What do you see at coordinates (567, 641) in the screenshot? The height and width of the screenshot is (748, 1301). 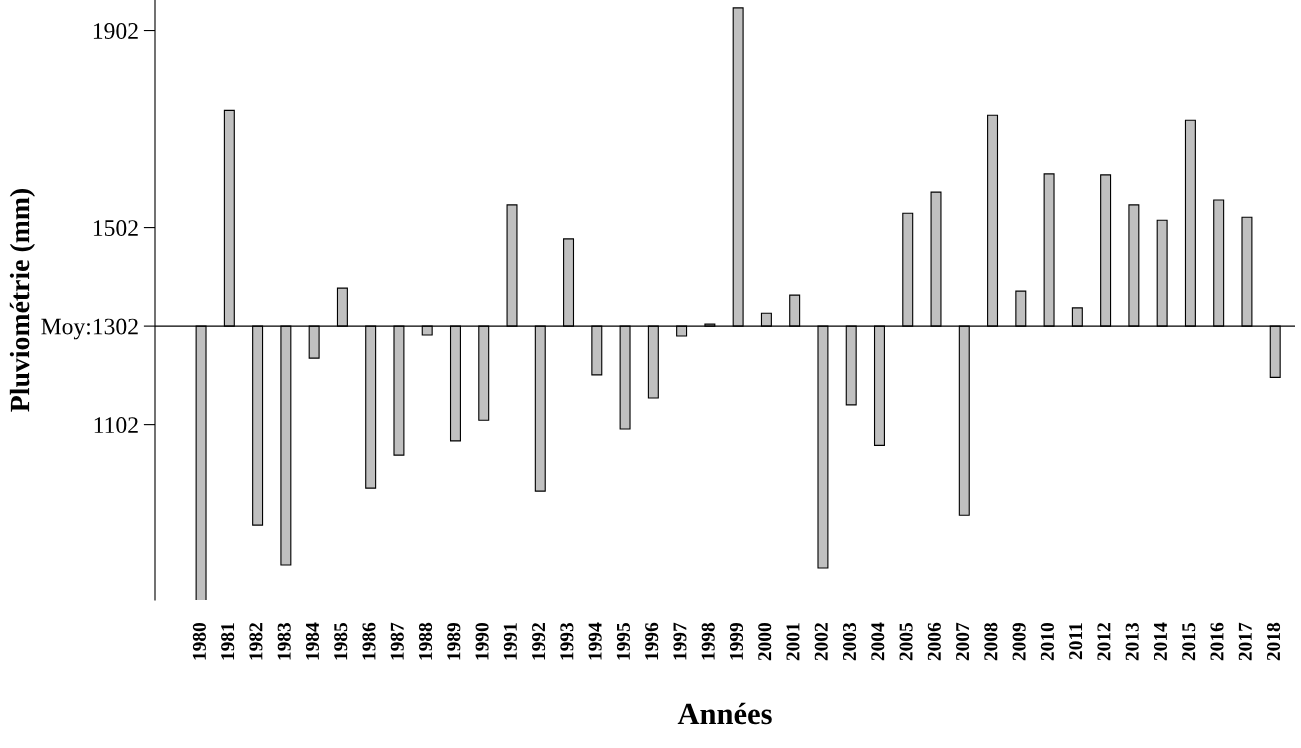 I see `x-tick-label: 1993` at bounding box center [567, 641].